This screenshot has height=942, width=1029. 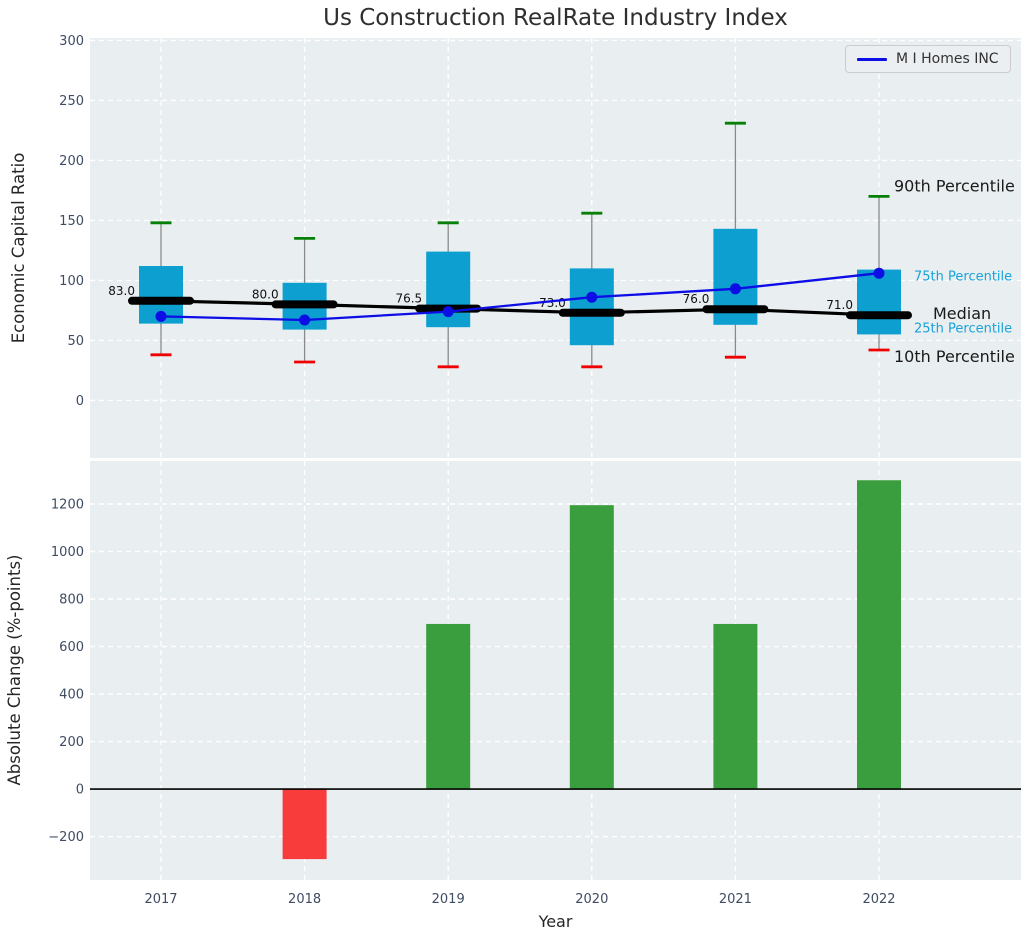 I want to click on median-value-label: 71.0, so click(x=839, y=305).